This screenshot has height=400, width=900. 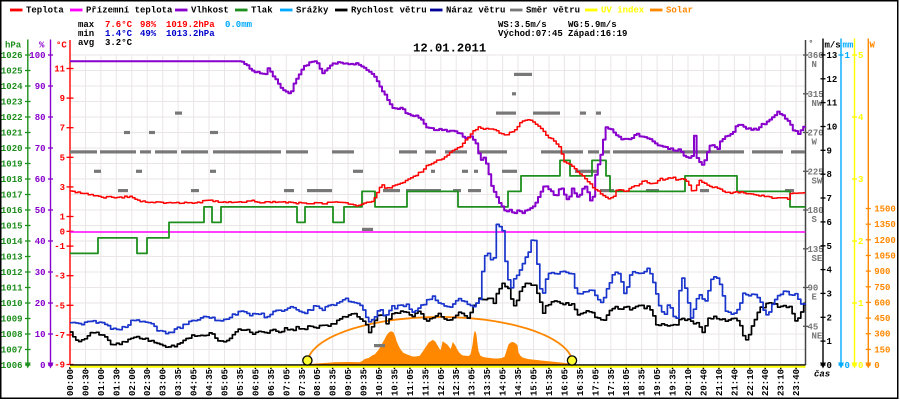 I want to click on svg-text: Tlak, so click(x=262, y=11).